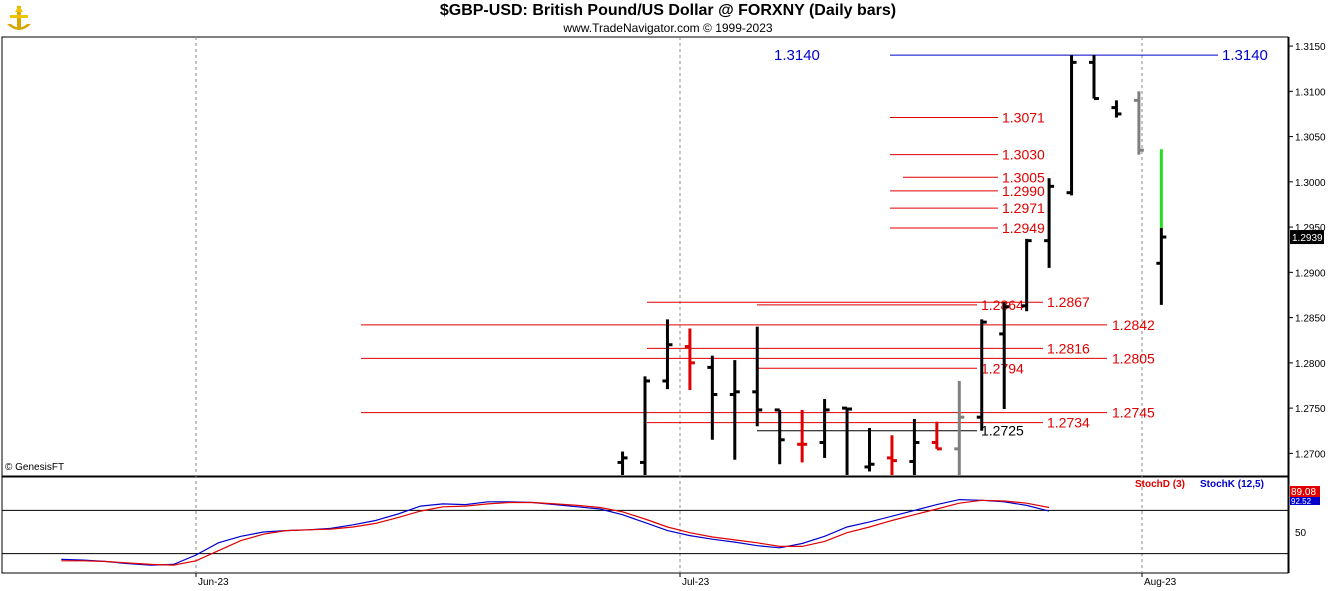 The width and height of the screenshot is (1336, 591). Describe the element at coordinates (213, 582) in the screenshot. I see `x-tick-label: Jun-23` at that location.